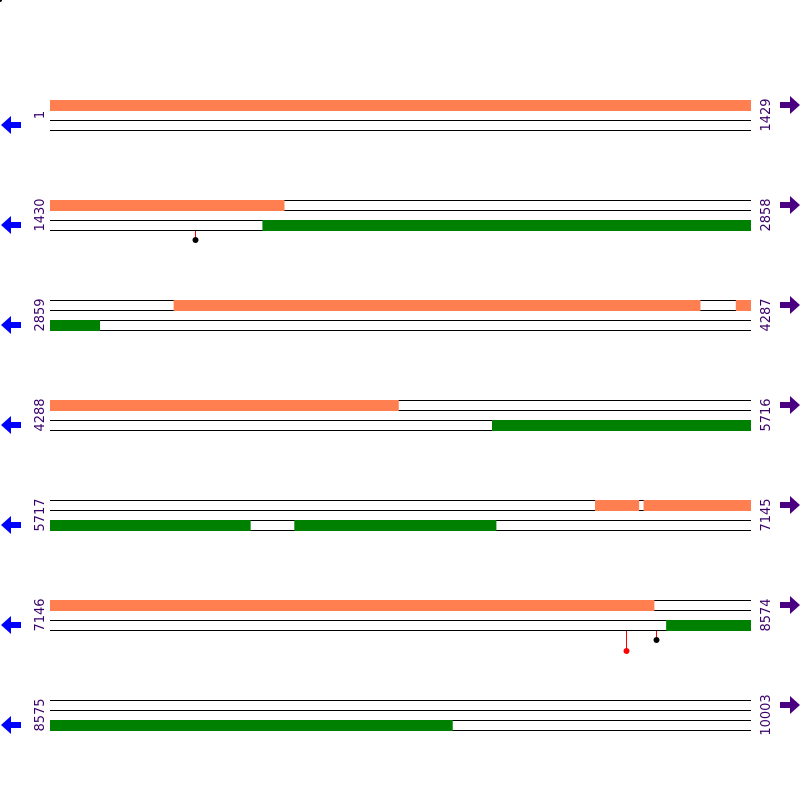 This screenshot has height=800, width=800. Describe the element at coordinates (766, 714) in the screenshot. I see `row-end-coordinate: 10003` at that location.